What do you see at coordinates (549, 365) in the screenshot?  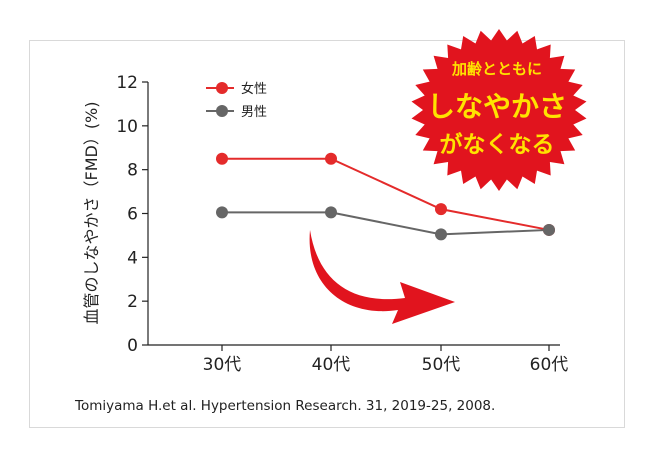 I see `x-tick-label: 60代` at bounding box center [549, 365].